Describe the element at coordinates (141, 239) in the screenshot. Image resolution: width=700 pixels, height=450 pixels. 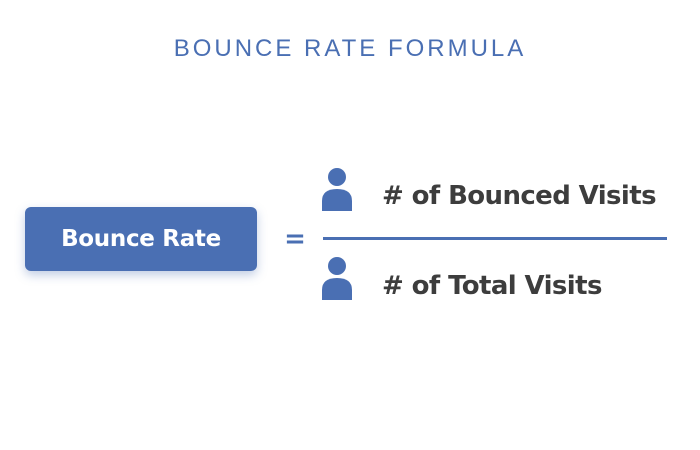
I see `bounce-rate-label: Bounce Rate` at that location.